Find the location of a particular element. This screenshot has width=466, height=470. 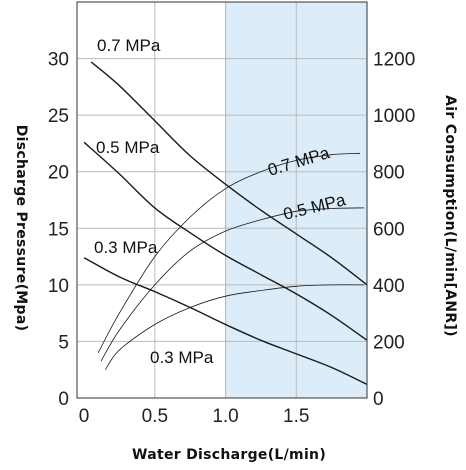

label-air-03: 0.3 MPa is located at coordinates (182, 357).